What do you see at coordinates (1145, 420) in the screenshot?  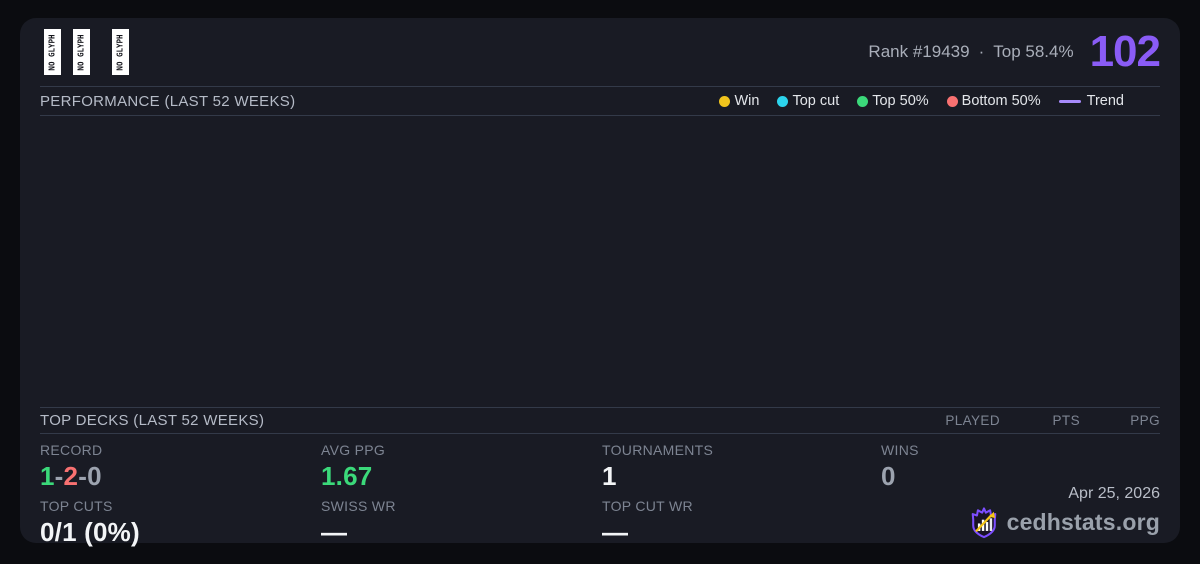 I see `column-header-ppg: PPG` at bounding box center [1145, 420].